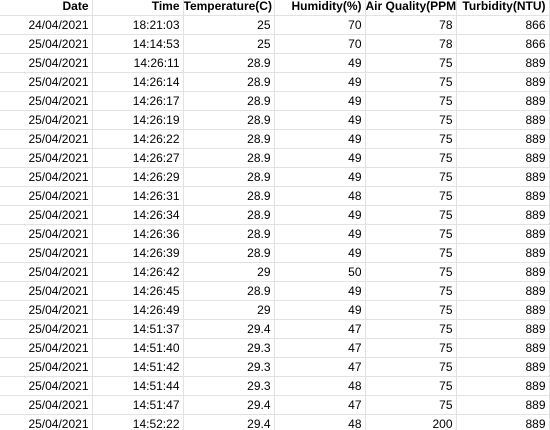  Describe the element at coordinates (138, 348) in the screenshot. I see `time-cell: 14:51:40` at that location.